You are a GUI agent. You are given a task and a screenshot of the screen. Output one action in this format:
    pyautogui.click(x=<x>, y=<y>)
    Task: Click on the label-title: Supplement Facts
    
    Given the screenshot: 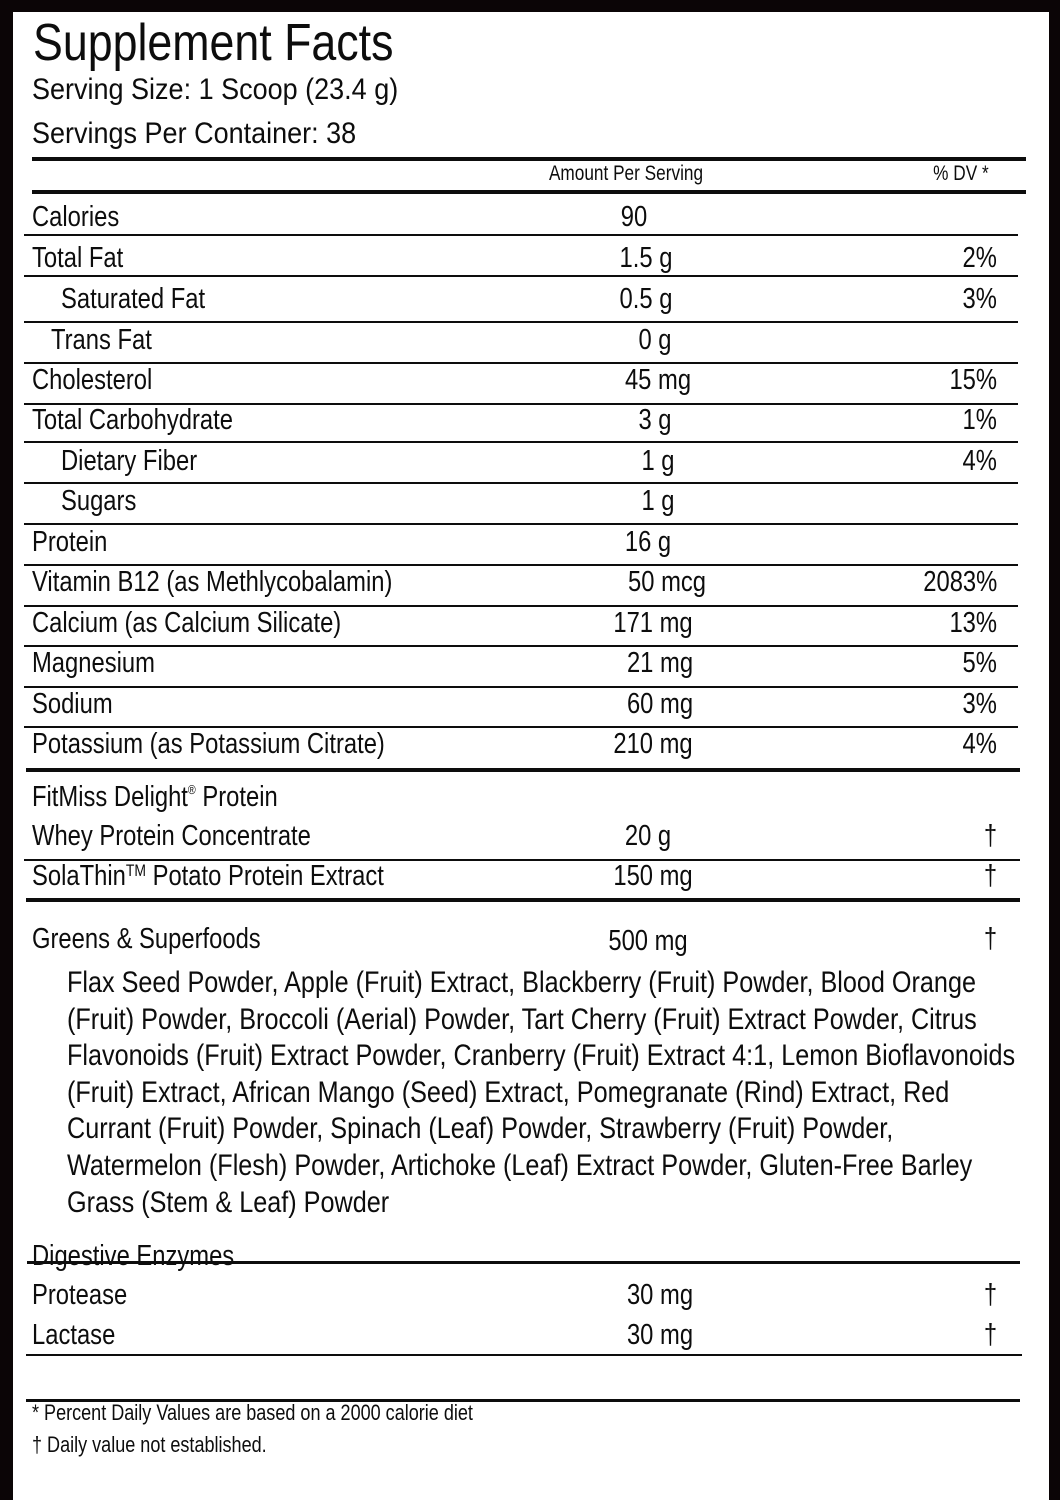 What is the action you would take?
    pyautogui.click(x=213, y=43)
    